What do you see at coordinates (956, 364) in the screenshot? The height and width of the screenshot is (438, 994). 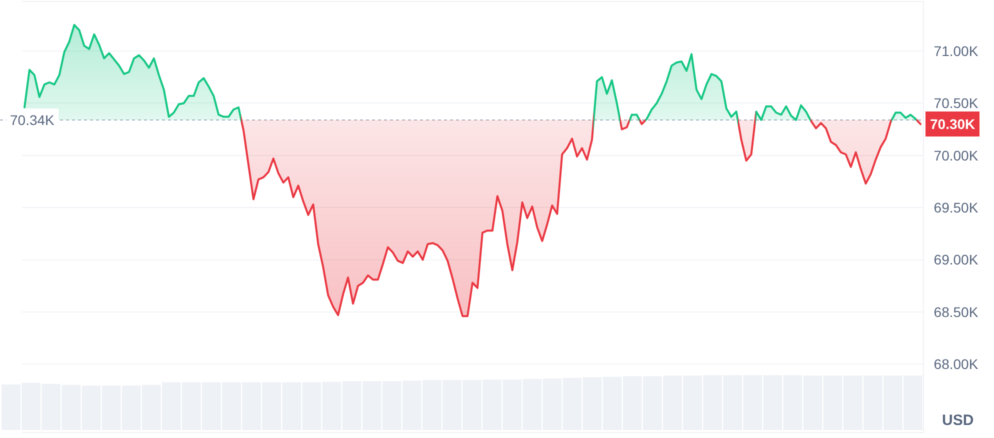 I see `y-tick-label: 68.00K` at bounding box center [956, 364].